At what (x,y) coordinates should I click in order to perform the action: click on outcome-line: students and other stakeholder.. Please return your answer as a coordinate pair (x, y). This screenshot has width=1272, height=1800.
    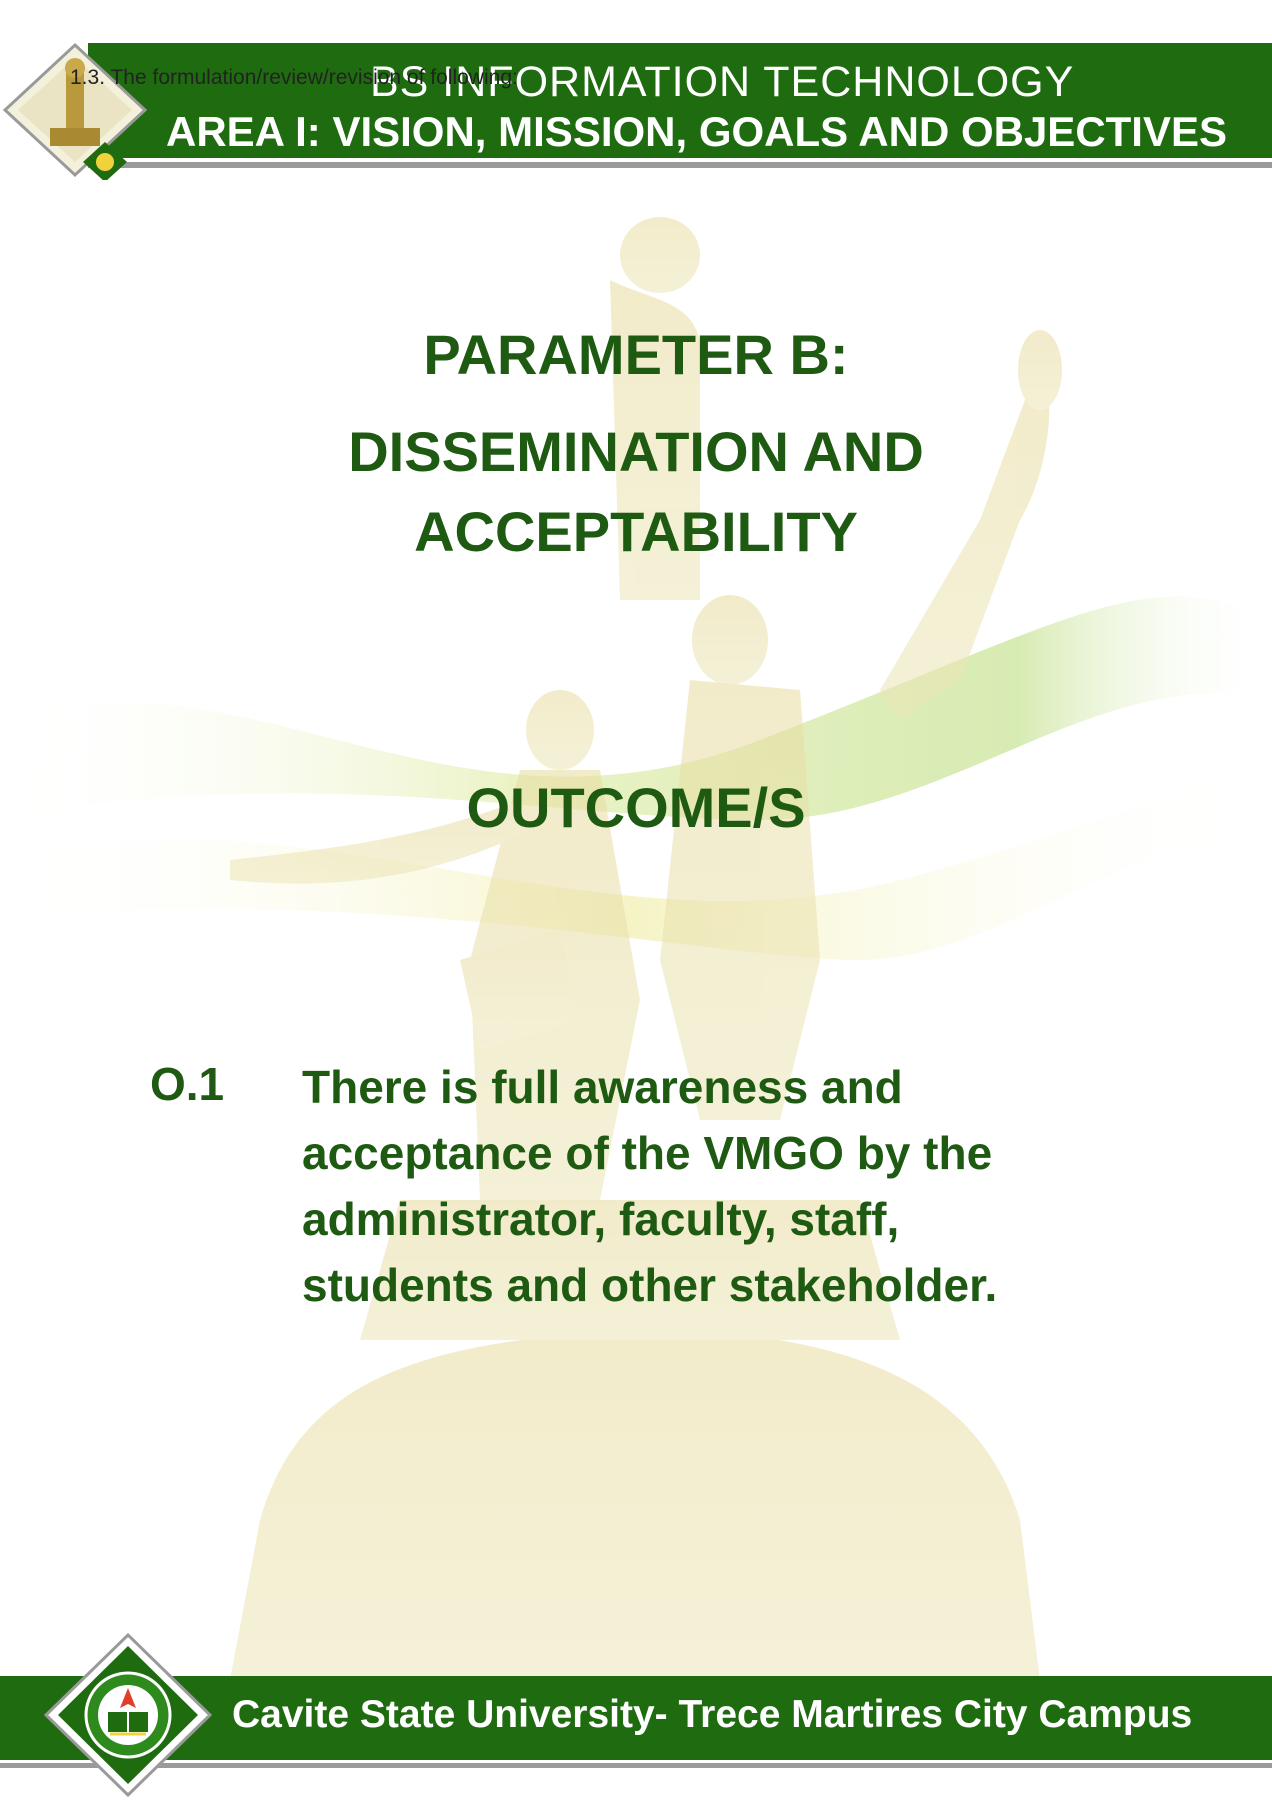
    Looking at the image, I should click on (650, 1285).